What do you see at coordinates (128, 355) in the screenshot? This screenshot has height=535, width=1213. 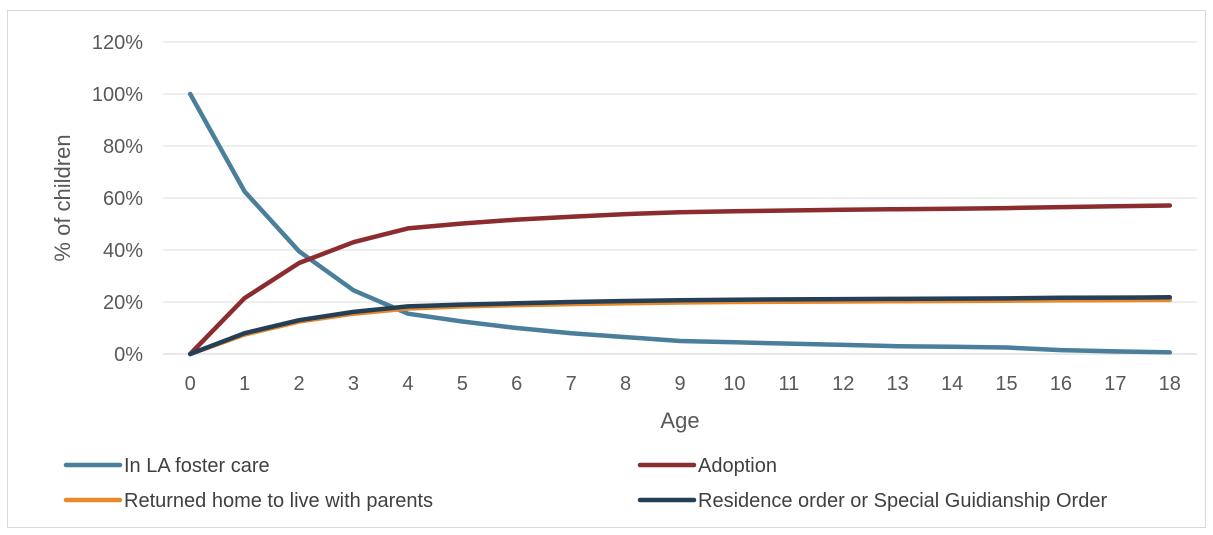 I see `y-tick-label: 0%` at bounding box center [128, 355].